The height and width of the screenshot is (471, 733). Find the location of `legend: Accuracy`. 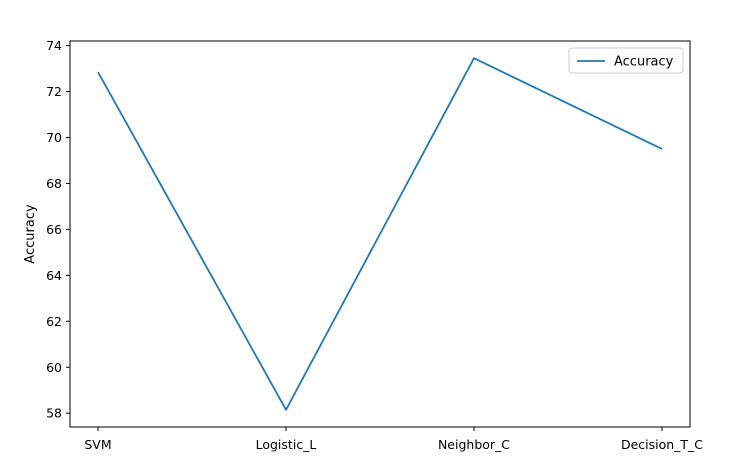

legend: Accuracy is located at coordinates (626, 60).